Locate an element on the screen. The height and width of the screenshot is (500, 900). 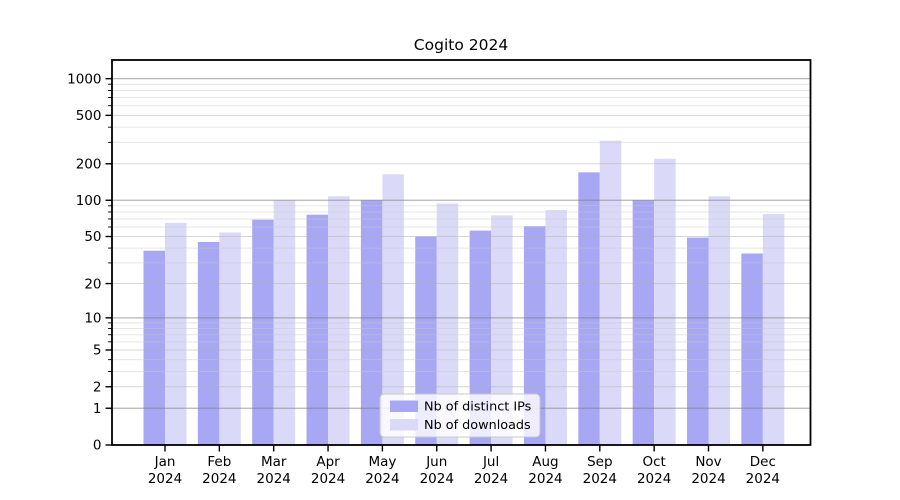
x-tick-label-month-dec: Dec is located at coordinates (763, 462).